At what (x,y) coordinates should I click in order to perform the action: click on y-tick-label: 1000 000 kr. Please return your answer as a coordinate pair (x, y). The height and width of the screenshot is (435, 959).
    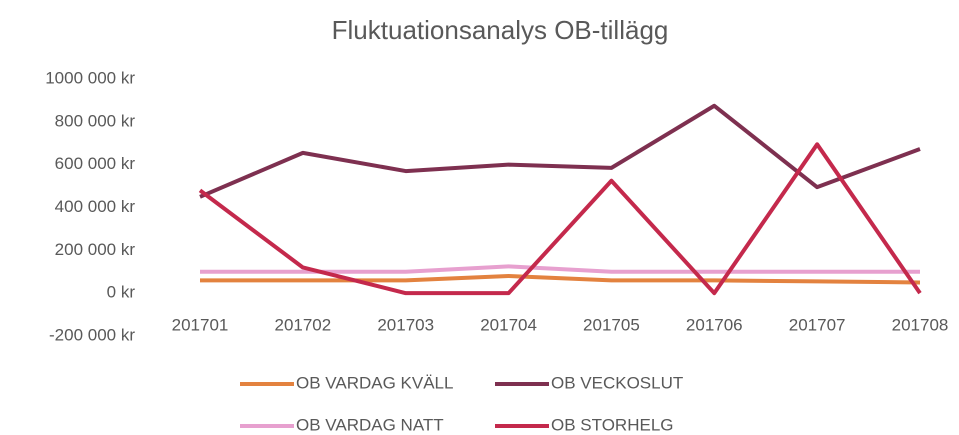
    Looking at the image, I should click on (90, 77).